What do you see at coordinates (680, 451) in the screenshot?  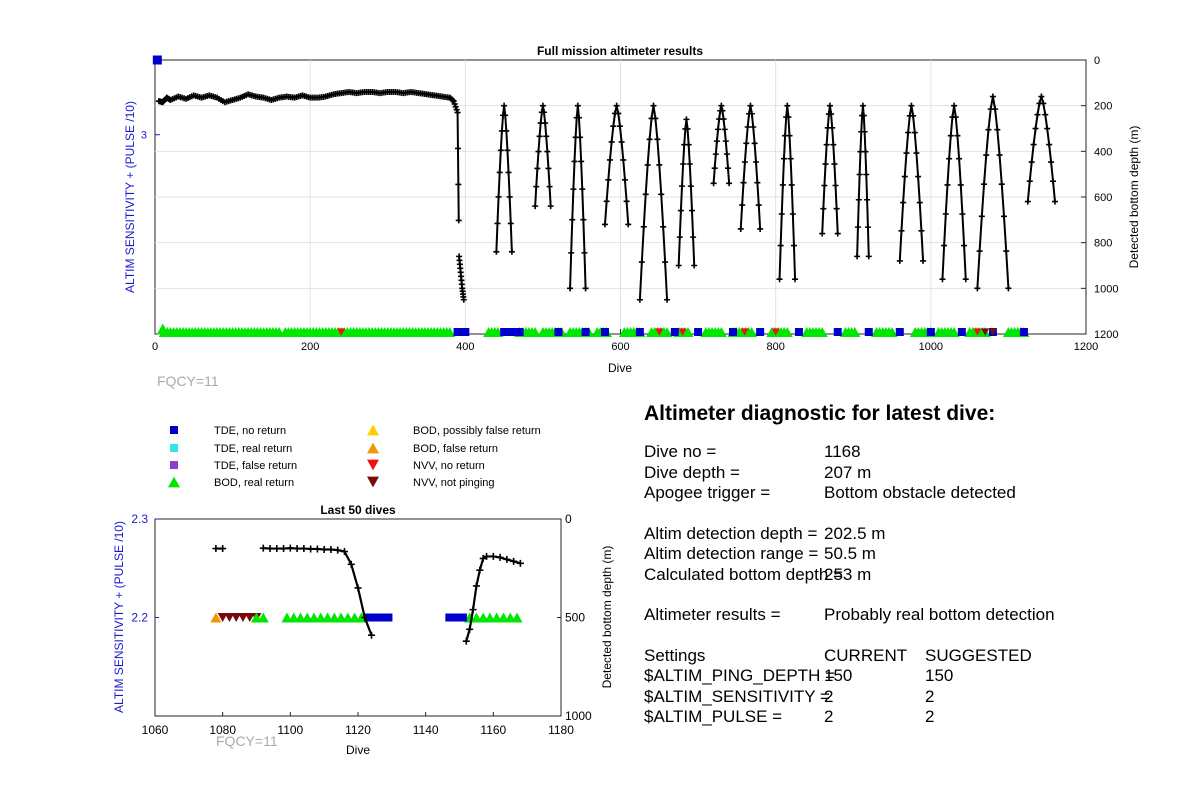 I see `dive-no-label: Dive no =` at bounding box center [680, 451].